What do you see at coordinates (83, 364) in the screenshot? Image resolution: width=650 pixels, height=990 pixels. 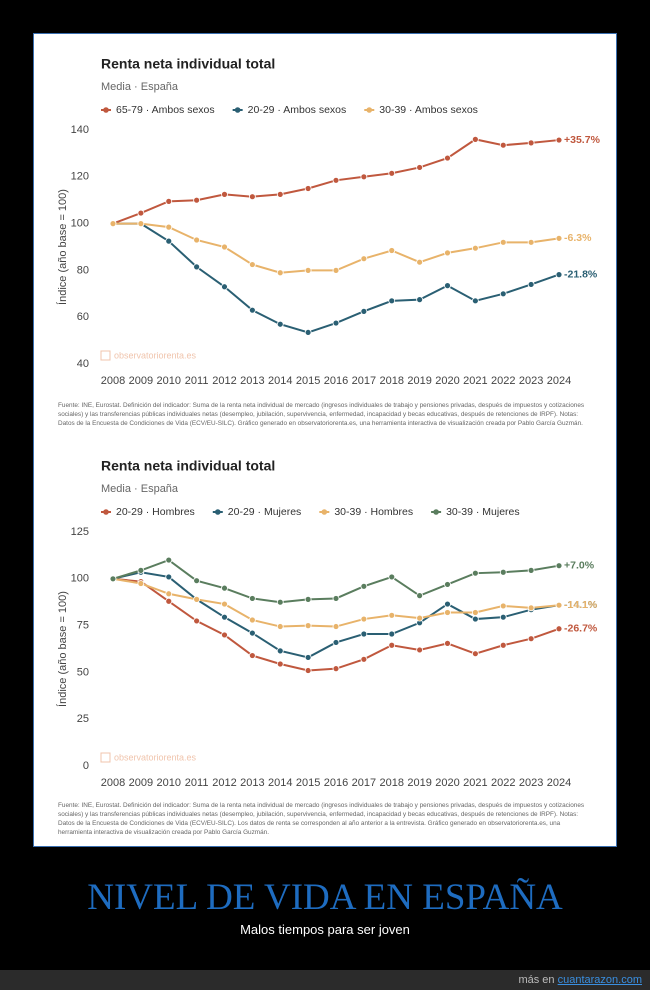 I see `y-tick-label: 40` at bounding box center [83, 364].